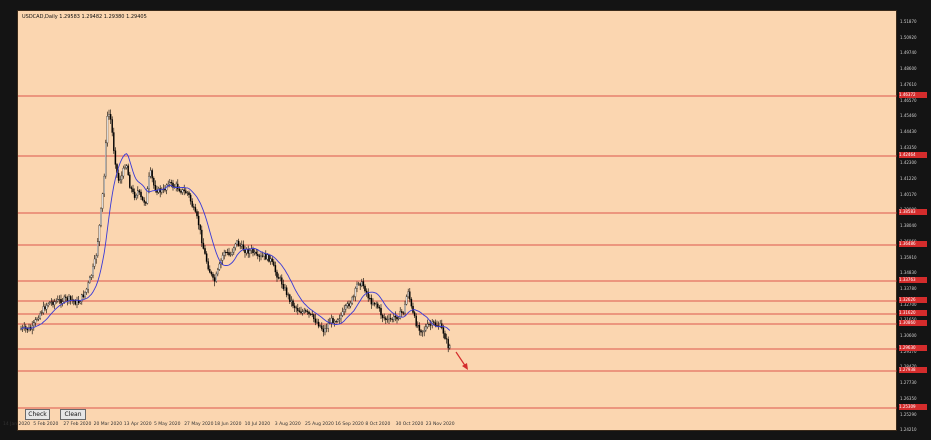  What do you see at coordinates (908, 37) in the screenshot?
I see `price-tick: 1.50920` at bounding box center [908, 37].